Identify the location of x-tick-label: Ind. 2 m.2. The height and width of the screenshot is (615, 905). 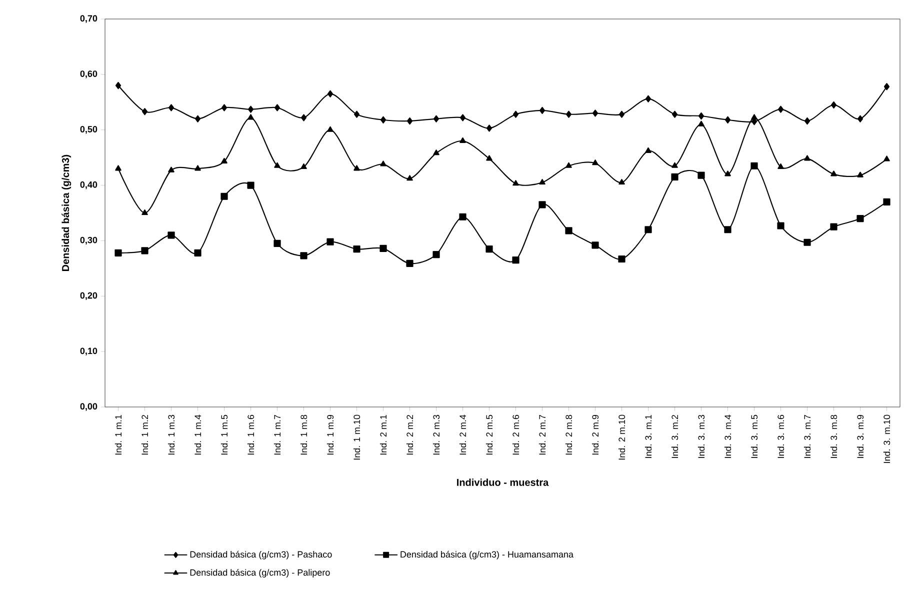
(410, 434).